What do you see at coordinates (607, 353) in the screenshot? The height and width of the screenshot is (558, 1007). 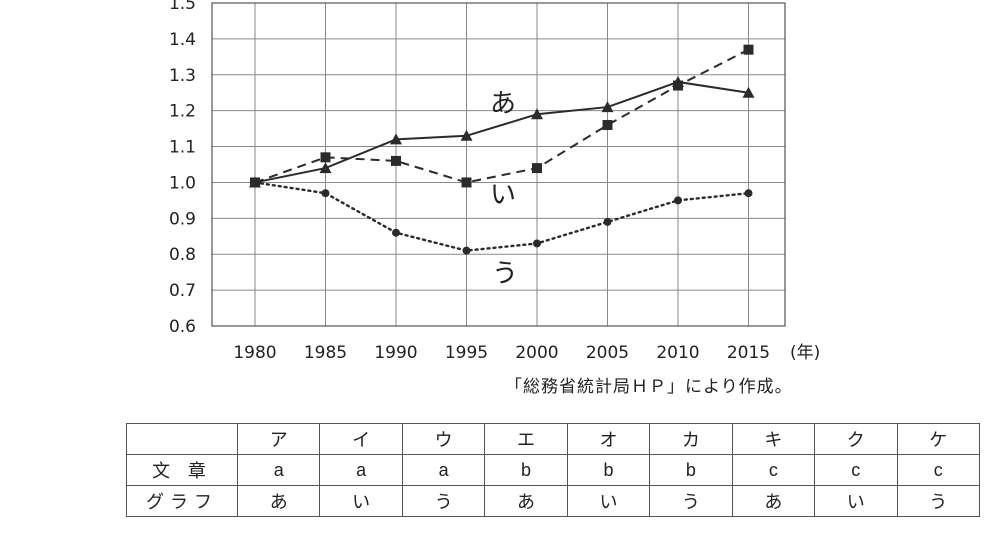 I see `x-tick-label: 2005` at bounding box center [607, 353].